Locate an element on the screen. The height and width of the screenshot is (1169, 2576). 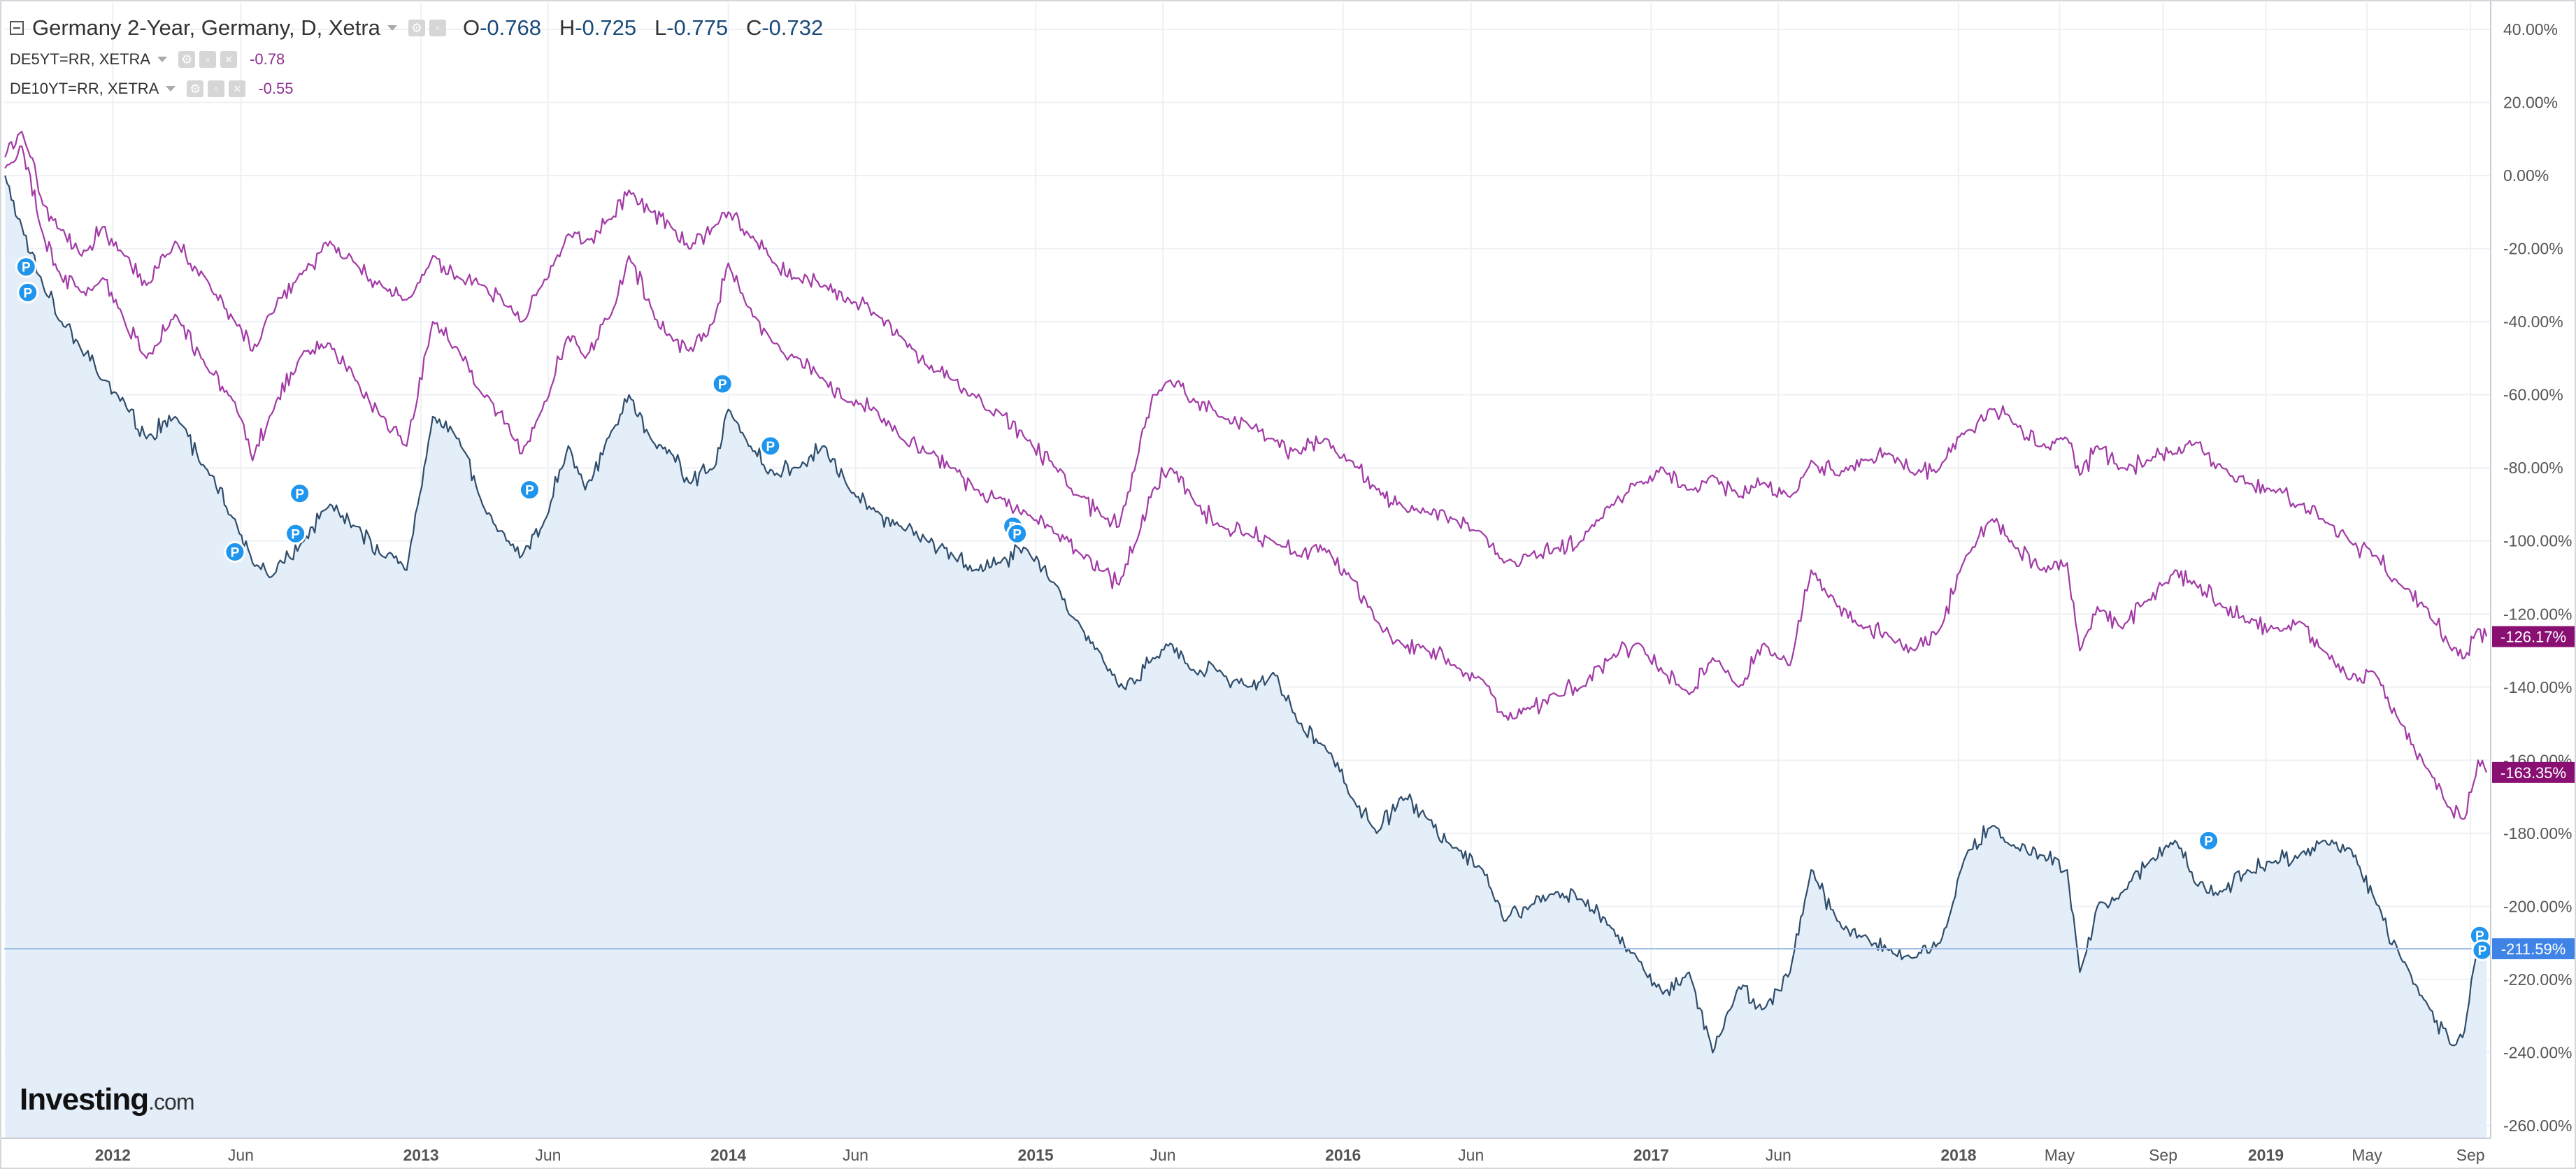
de10y-value: -0.55 is located at coordinates (276, 88).